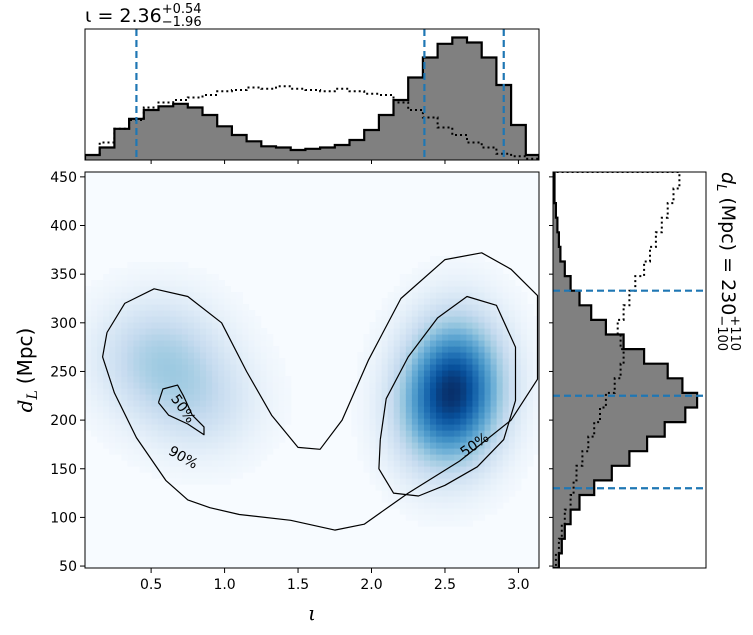  Describe the element at coordinates (63, 227) in the screenshot. I see `y-tick-label: 400` at that location.